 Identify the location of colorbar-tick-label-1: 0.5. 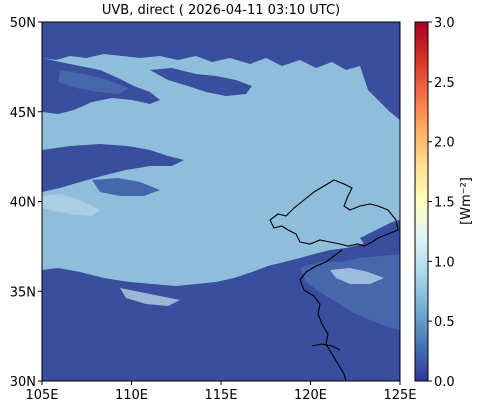
(444, 322).